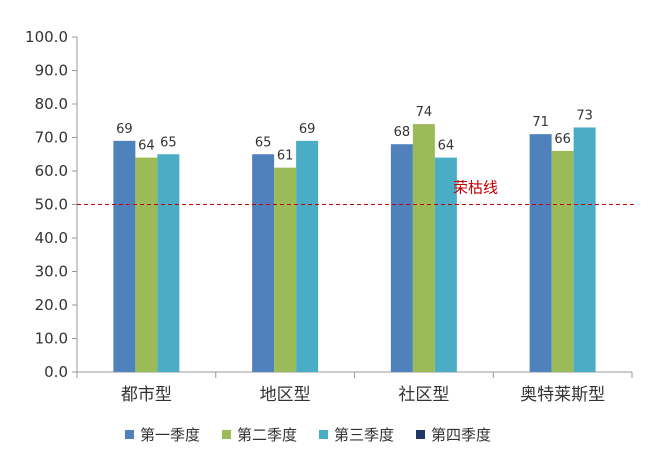  Describe the element at coordinates (51, 104) in the screenshot. I see `y-tick-label: 80.0` at that location.